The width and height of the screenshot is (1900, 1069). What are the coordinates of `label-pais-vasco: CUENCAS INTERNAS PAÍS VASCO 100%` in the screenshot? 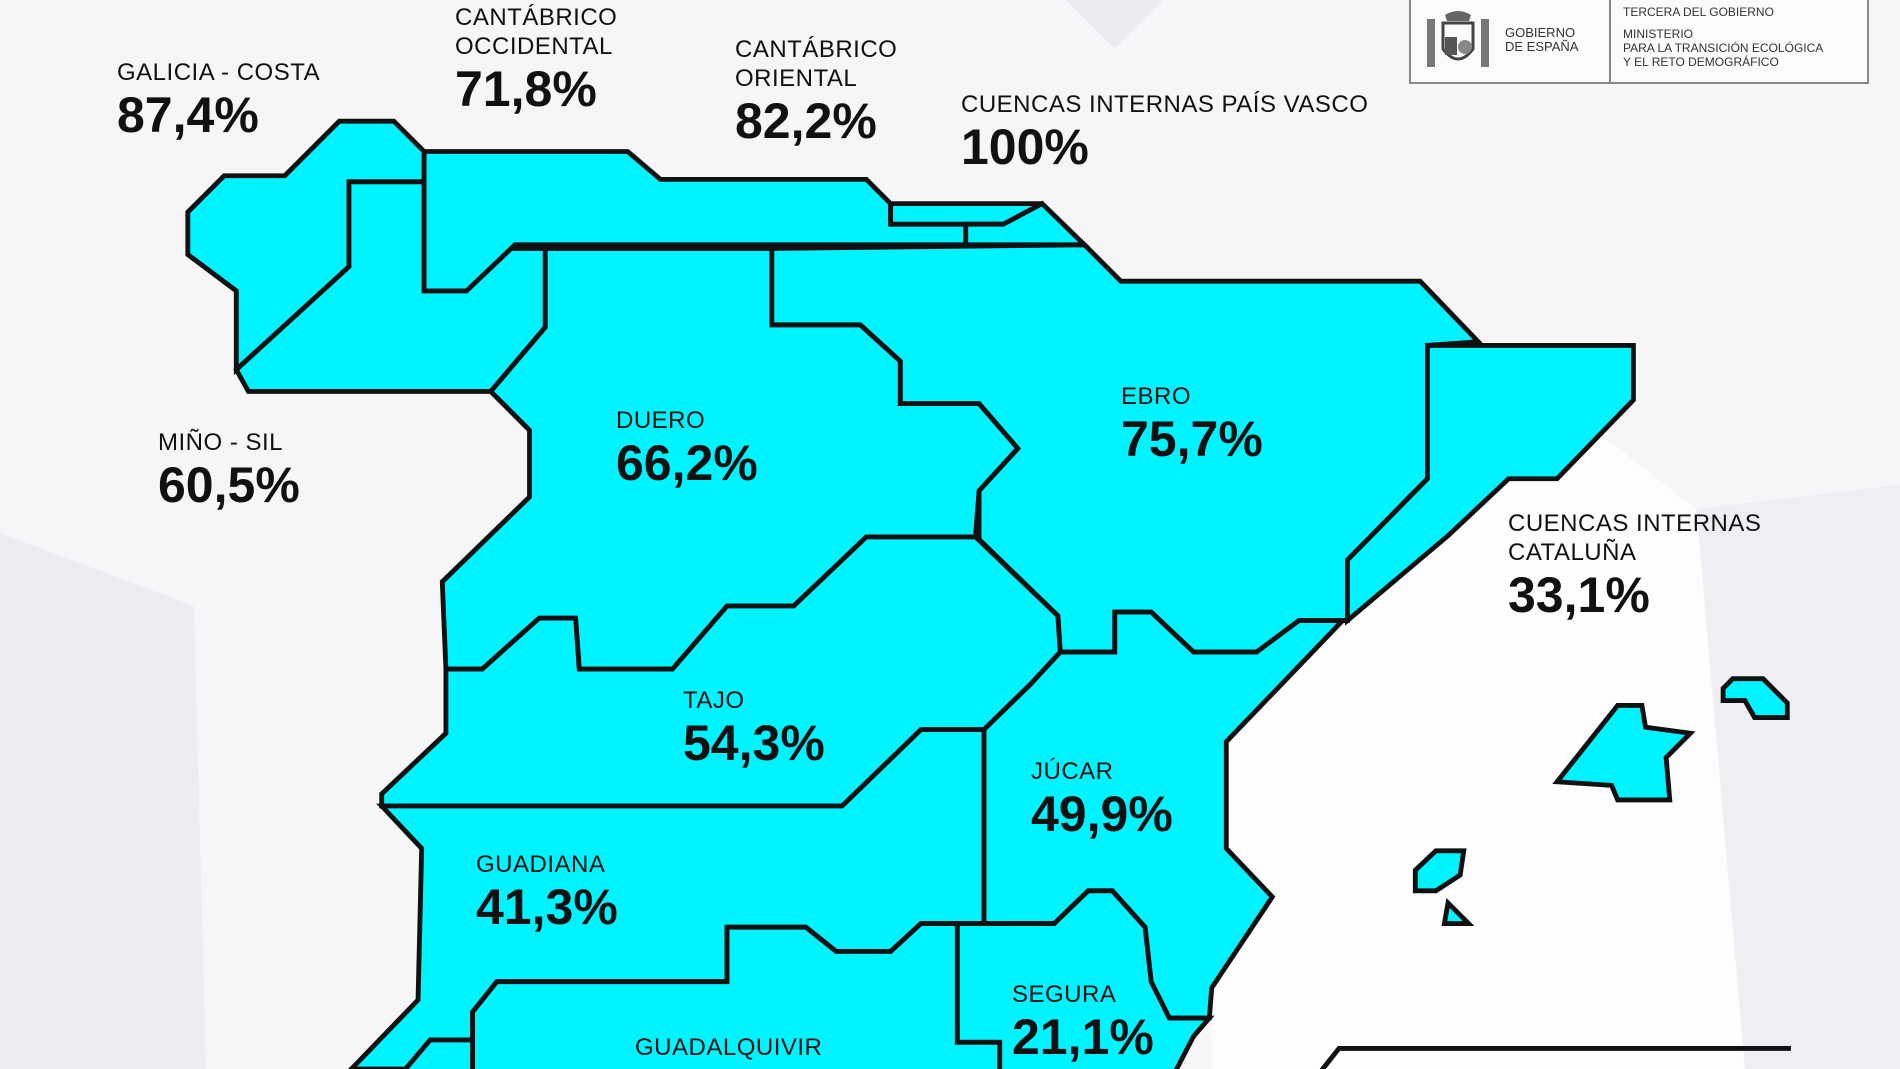 It's located at (1165, 133).